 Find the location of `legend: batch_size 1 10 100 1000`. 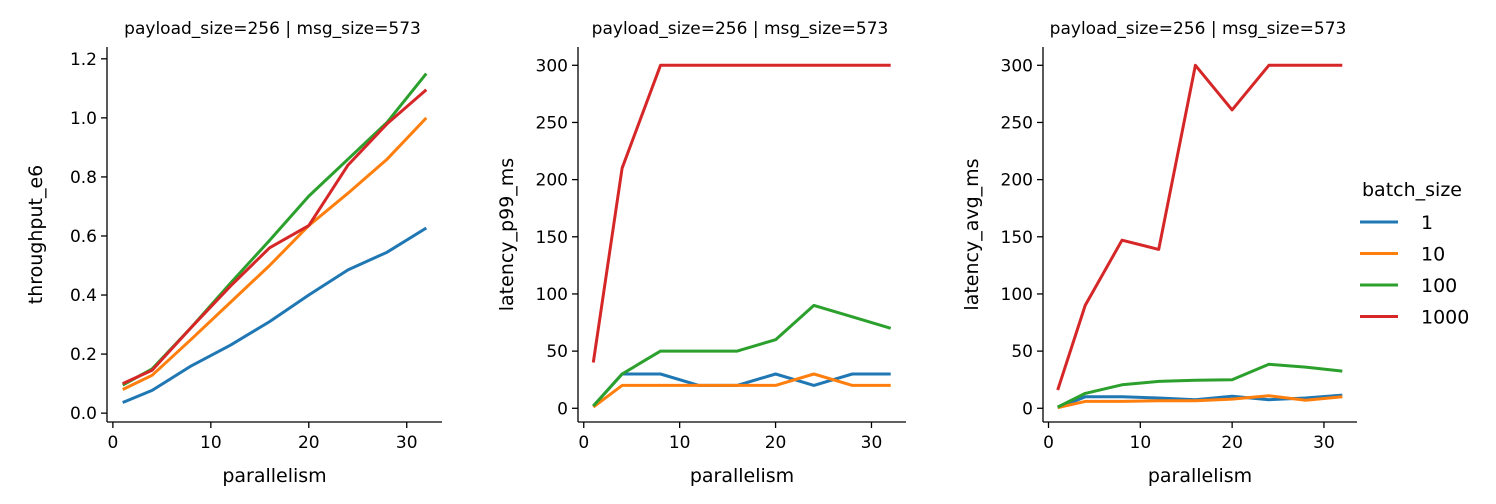

legend: batch_size 1 10 100 1000 is located at coordinates (1414, 254).